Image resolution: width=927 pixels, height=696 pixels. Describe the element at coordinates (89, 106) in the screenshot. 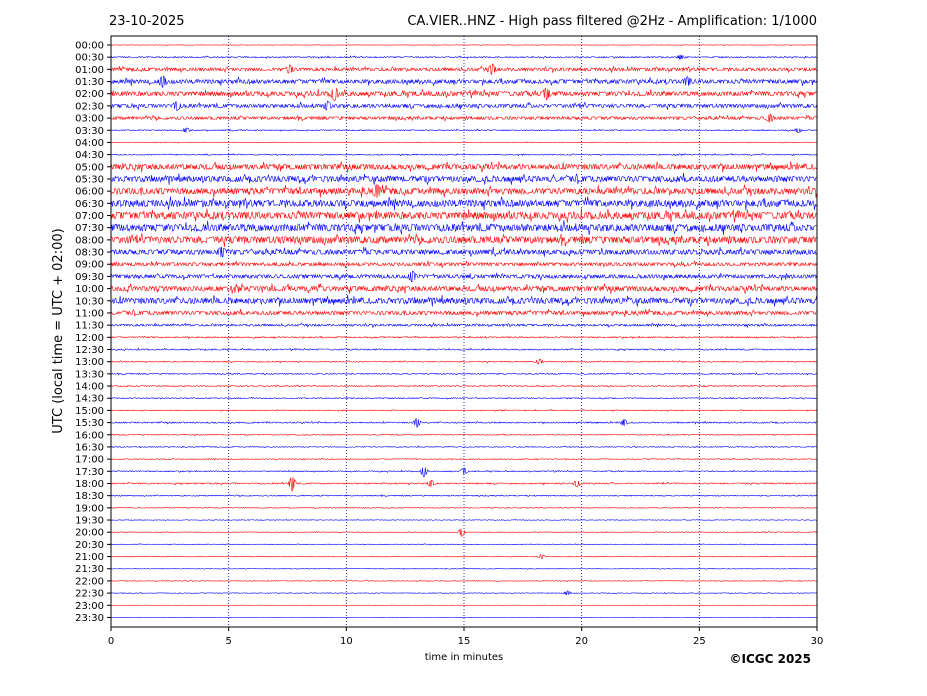

I see `y-tick-label: 02:30` at that location.